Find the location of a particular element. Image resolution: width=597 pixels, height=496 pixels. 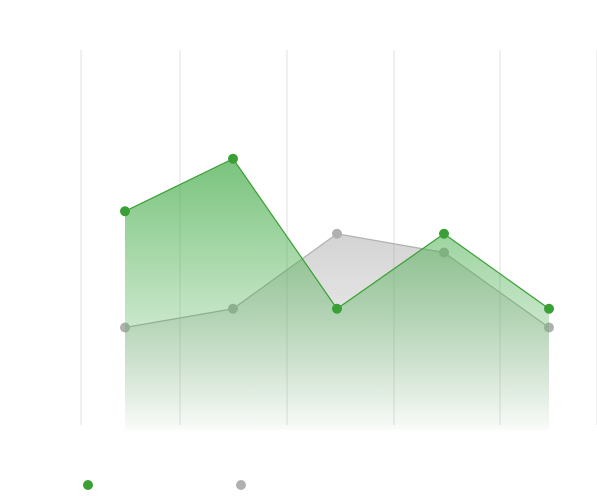

legend is located at coordinates (164, 485).